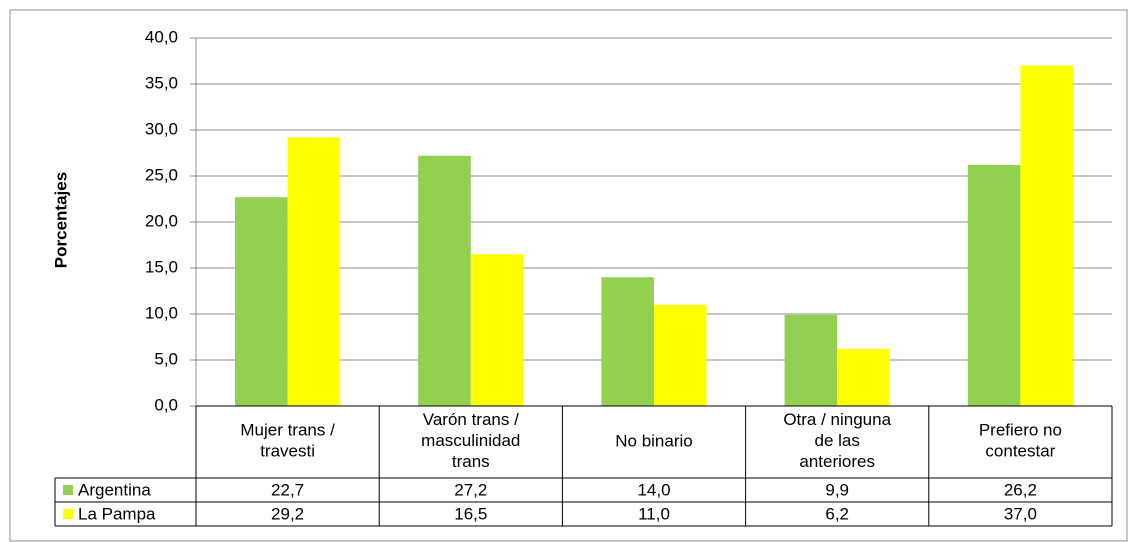 This screenshot has height=542, width=1130. What do you see at coordinates (1020, 513) in the screenshot?
I see `table-value: 37,0` at bounding box center [1020, 513].